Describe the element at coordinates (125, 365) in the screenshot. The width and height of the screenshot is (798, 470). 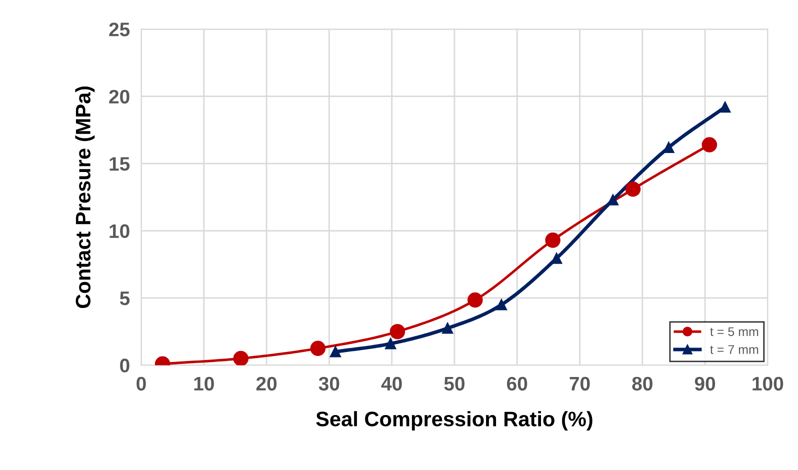
I see `y-tick-label: 0` at that location.